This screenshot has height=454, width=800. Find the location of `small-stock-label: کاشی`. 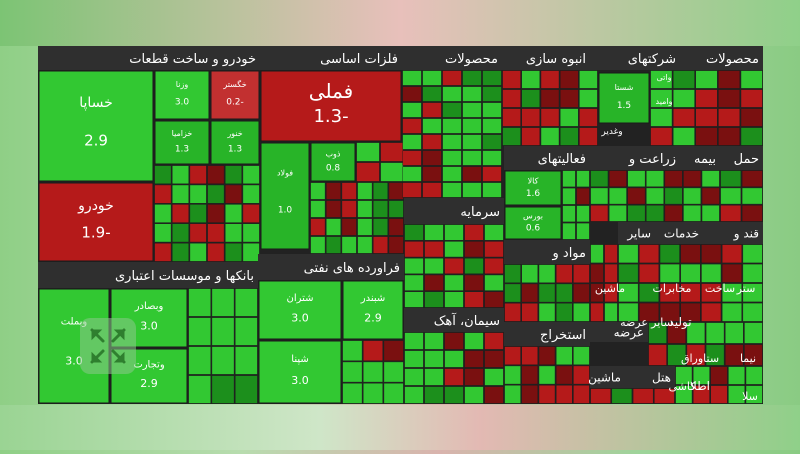

small-stock-label: کاشی is located at coordinates (683, 386).